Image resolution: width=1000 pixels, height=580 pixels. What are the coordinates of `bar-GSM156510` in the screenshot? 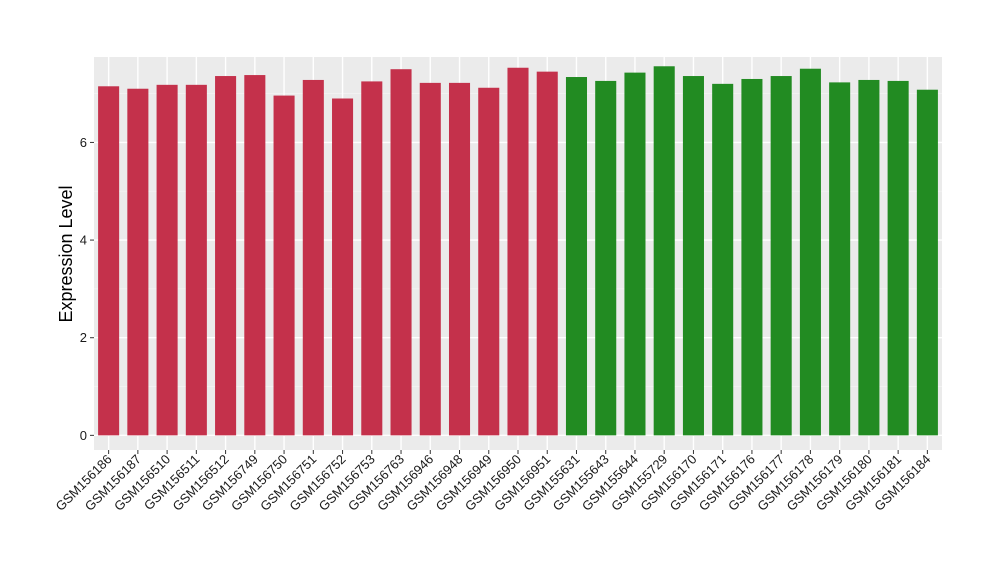 It's located at (167, 260).